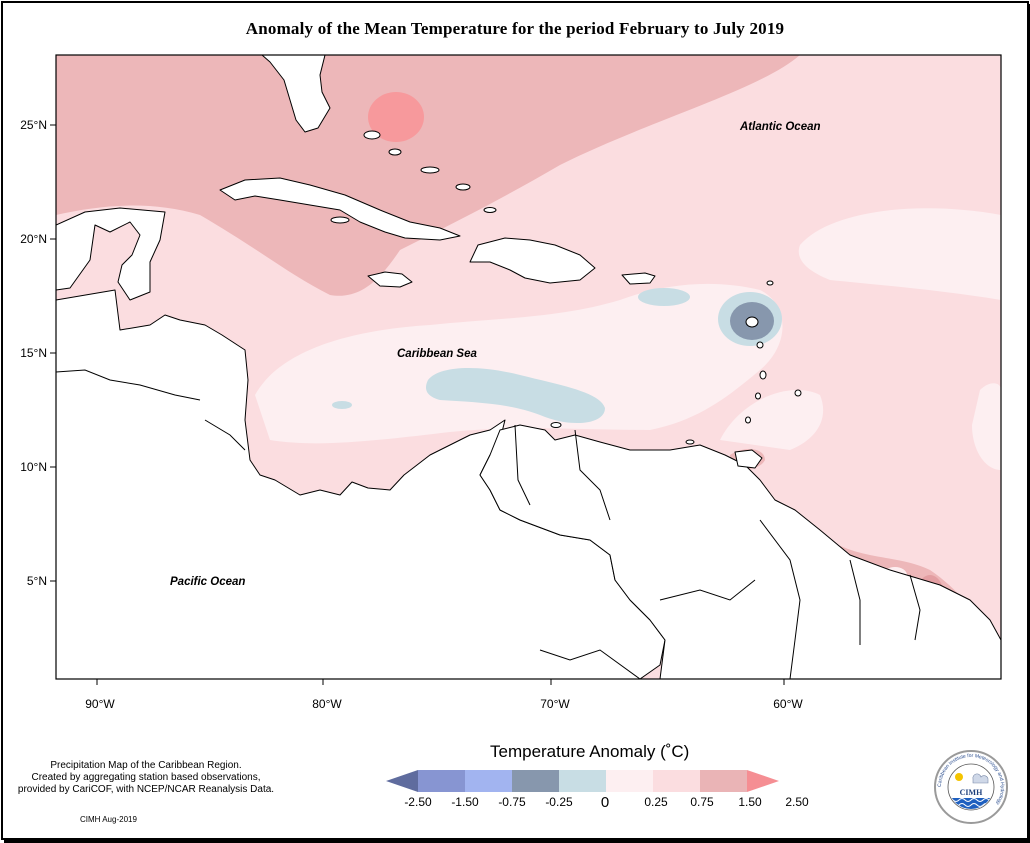  What do you see at coordinates (37, 581) in the screenshot?
I see `lat-label-5n: 5°N` at bounding box center [37, 581].